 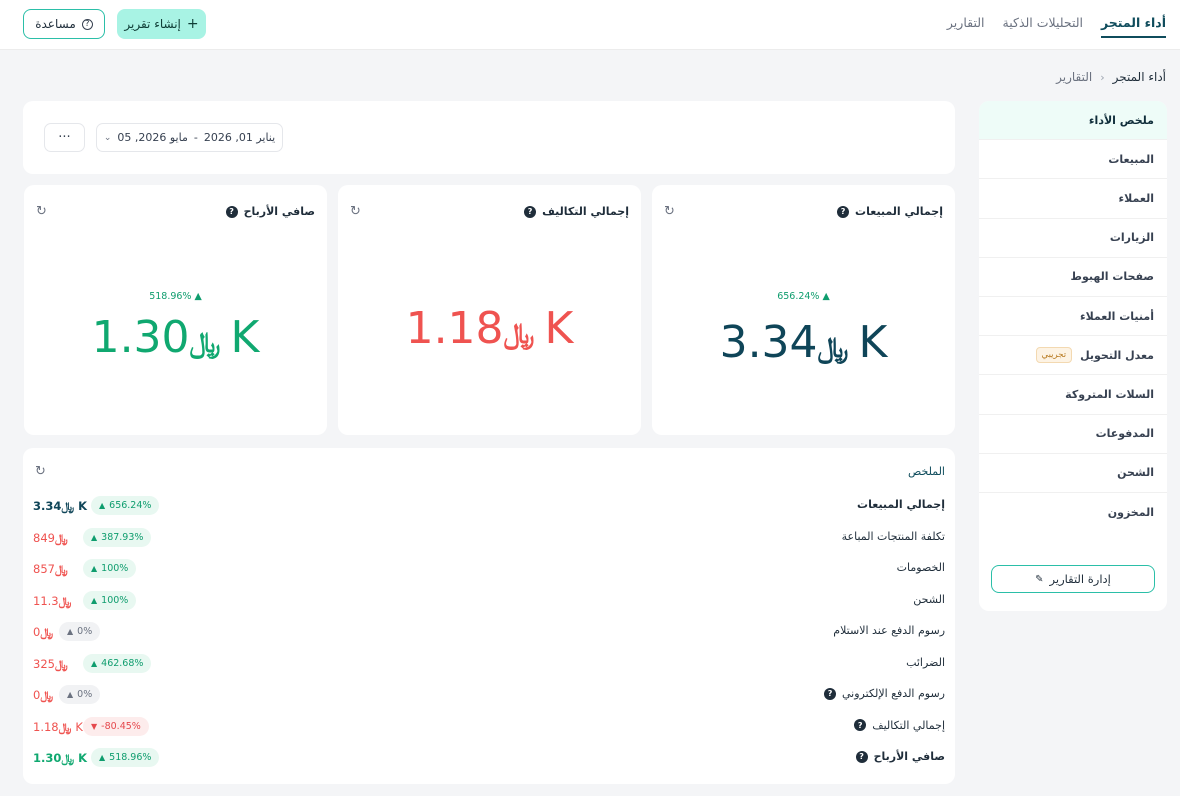 I want to click on sidebar-item-abandoned-carts: السلات المتروكة, so click(x=1073, y=395).